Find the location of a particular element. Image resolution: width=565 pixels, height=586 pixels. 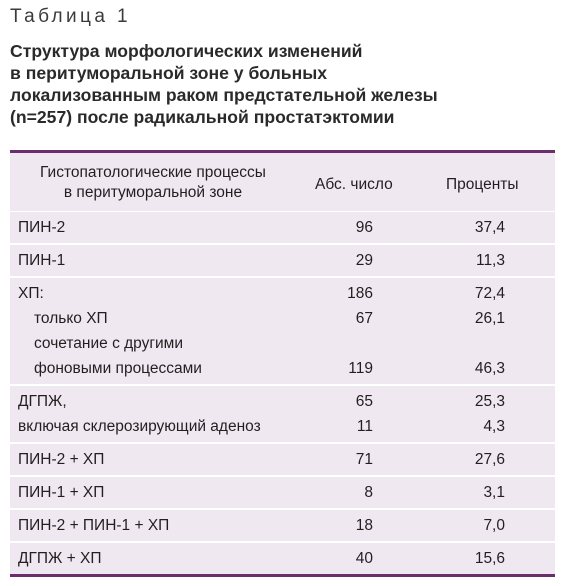

title-line: Структура морфологических изменений is located at coordinates (186, 51).